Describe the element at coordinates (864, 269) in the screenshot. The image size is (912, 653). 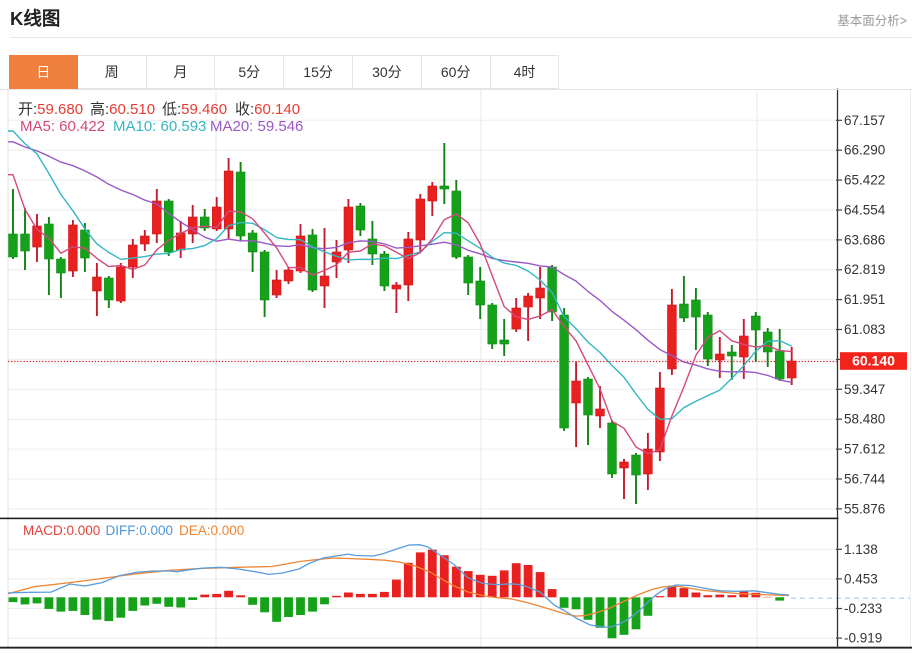
I see `svg-text: 62.819` at that location.